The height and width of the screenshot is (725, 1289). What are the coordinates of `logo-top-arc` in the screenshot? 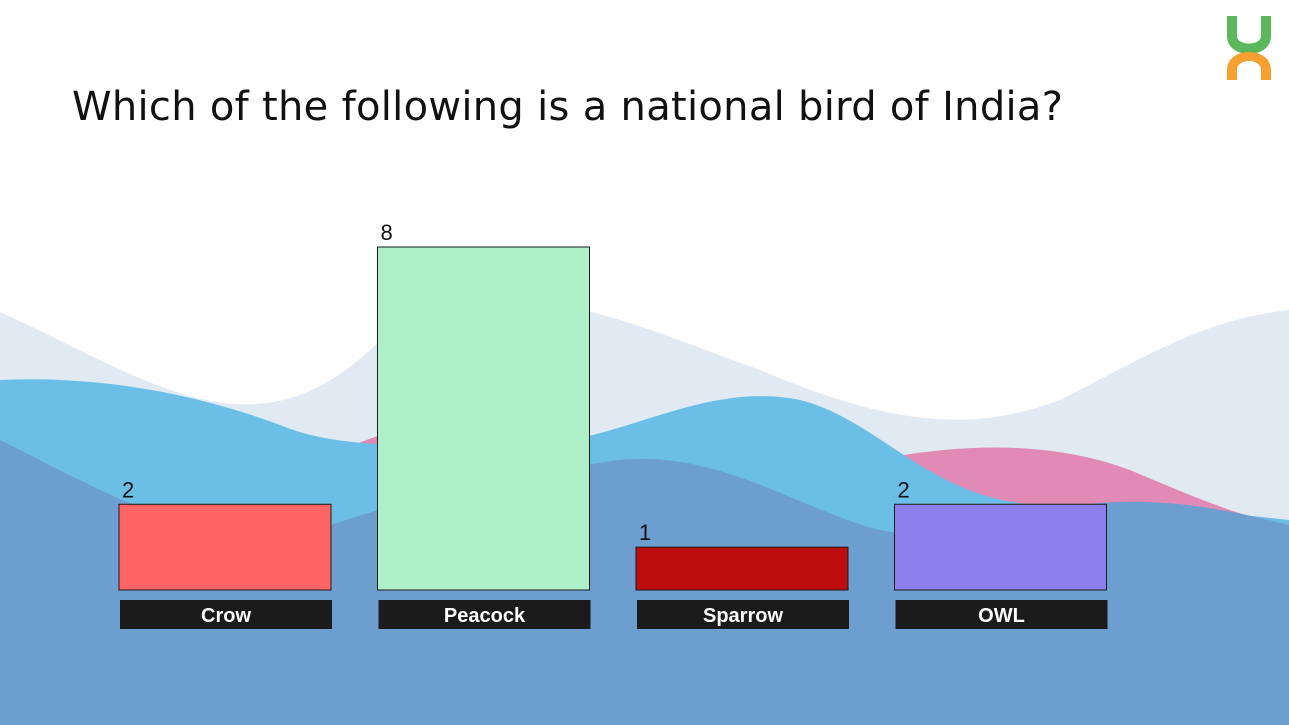 It's located at (1249, 35).